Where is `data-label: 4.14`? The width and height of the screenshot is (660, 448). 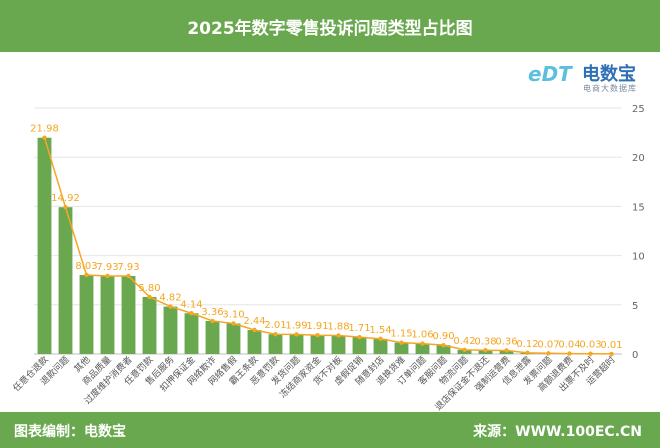 data-label: 4.14 is located at coordinates (191, 304).